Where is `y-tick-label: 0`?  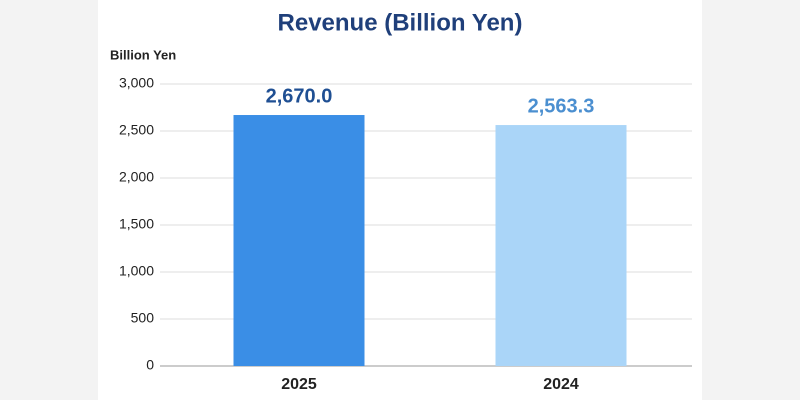
y-tick-label: 0 is located at coordinates (150, 365).